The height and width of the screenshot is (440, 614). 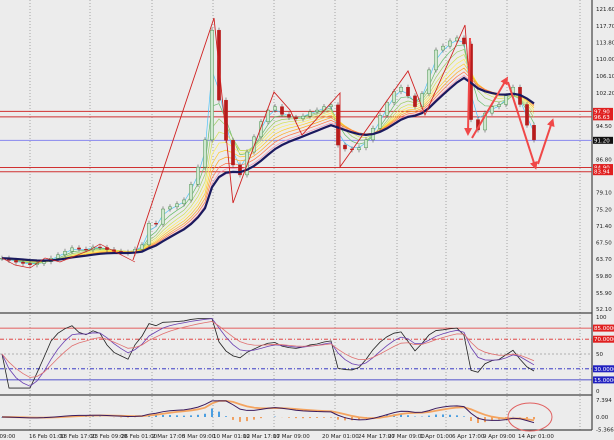 I want to click on time-axis-label: 20 Mar 01:00, so click(x=340, y=437).